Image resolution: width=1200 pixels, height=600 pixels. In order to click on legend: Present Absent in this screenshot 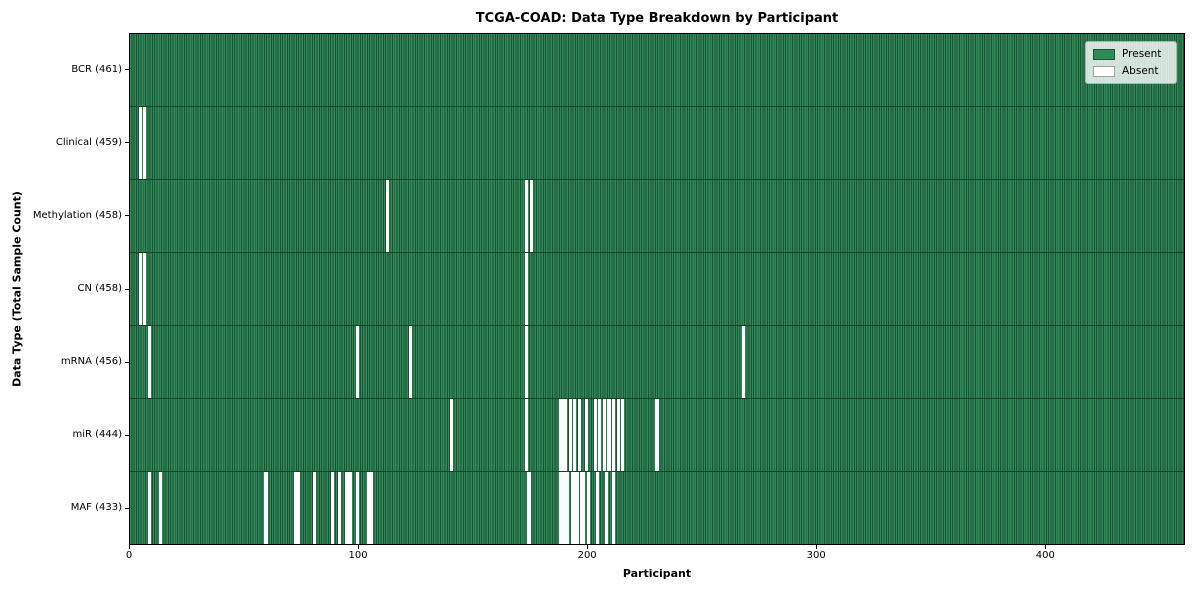, I will do `click(1131, 62)`.